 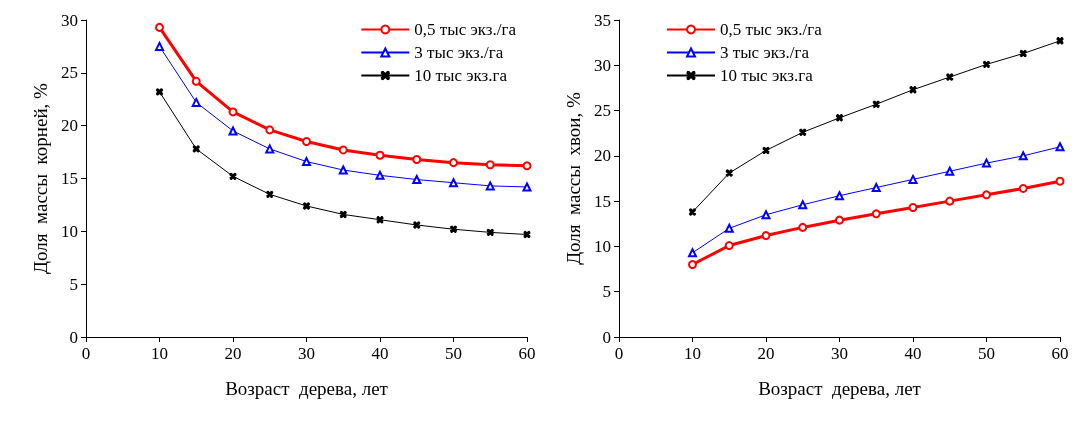 I want to click on y-axis-title: Доля массы корней, %, so click(x=40, y=178).